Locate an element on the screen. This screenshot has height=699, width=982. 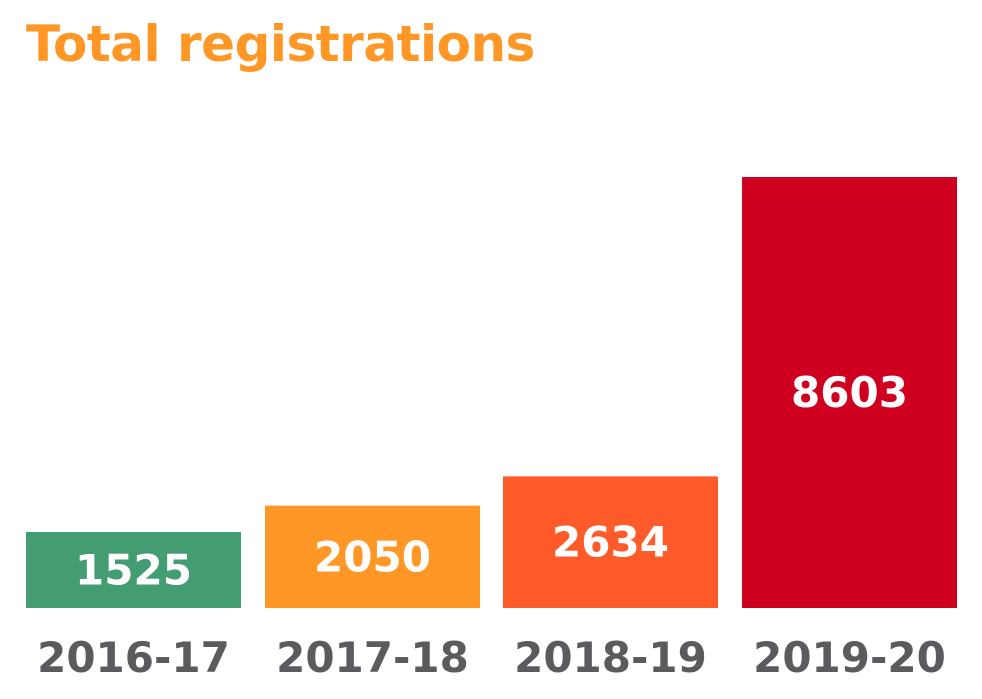
category-label: 2017-18 is located at coordinates (372, 657).